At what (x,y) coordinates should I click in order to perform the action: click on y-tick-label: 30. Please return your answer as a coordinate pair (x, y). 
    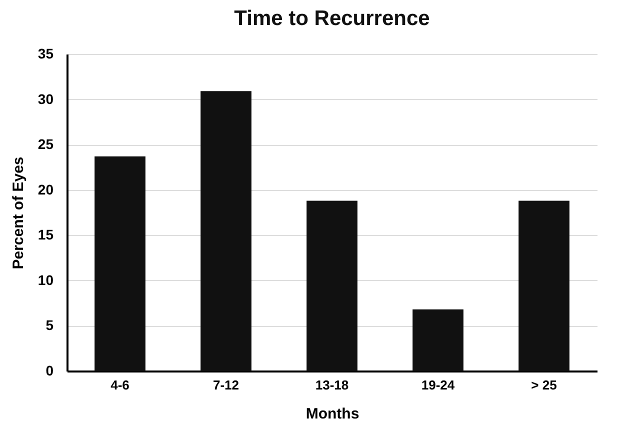
    Looking at the image, I should click on (46, 98).